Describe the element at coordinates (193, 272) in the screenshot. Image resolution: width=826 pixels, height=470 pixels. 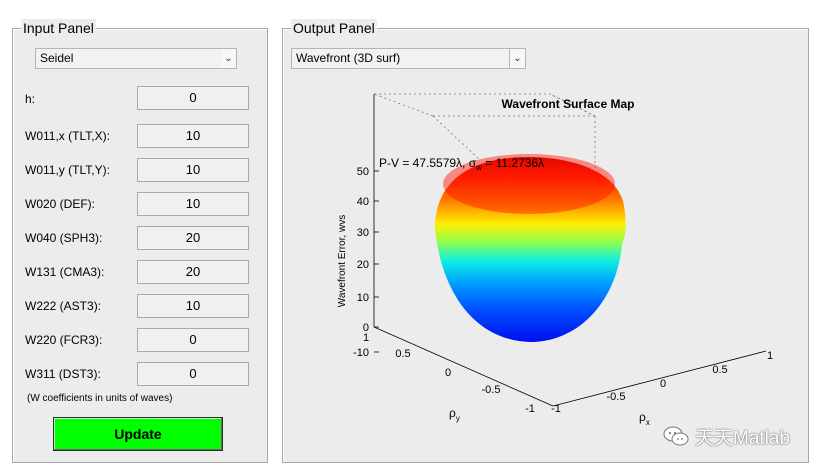
I see `param-field-w131: 20` at that location.